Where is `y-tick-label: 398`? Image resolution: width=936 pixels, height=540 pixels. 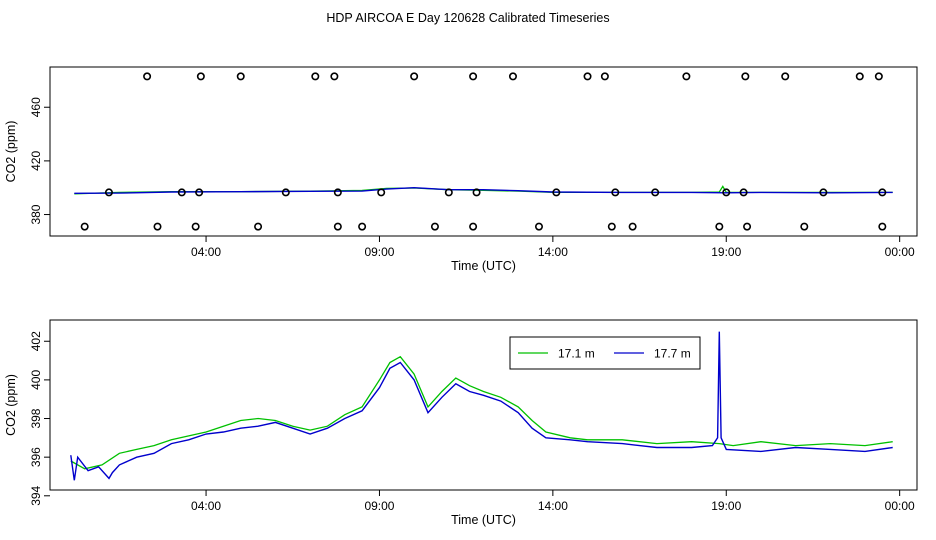 y-tick-label: 398 is located at coordinates (36, 418).